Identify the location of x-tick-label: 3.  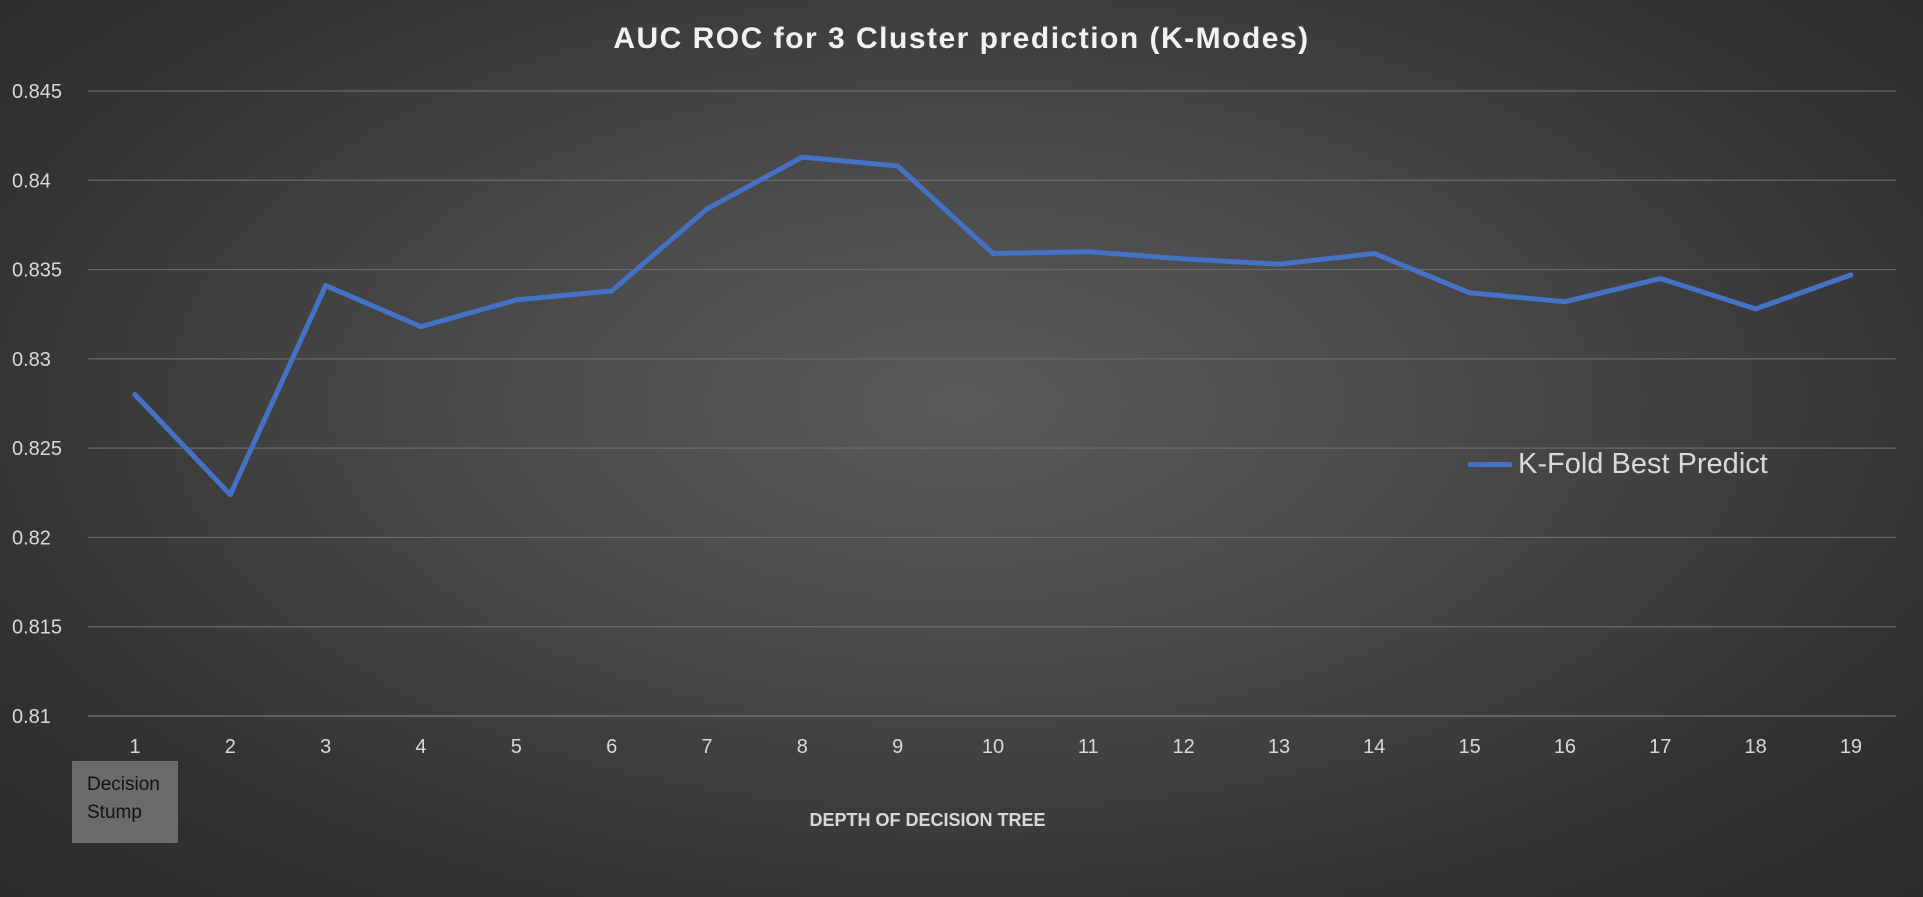
(325, 747).